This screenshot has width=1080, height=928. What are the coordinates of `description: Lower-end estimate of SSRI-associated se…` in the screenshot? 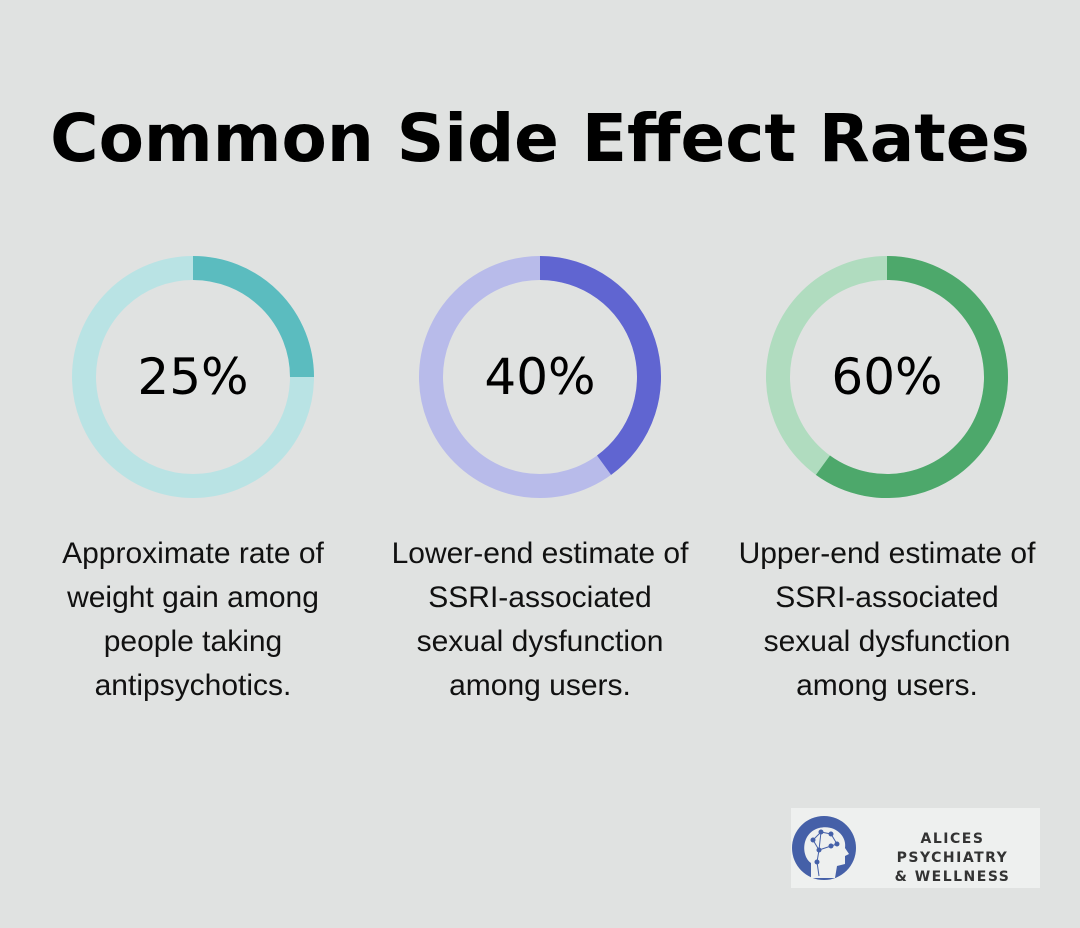 It's located at (540, 619).